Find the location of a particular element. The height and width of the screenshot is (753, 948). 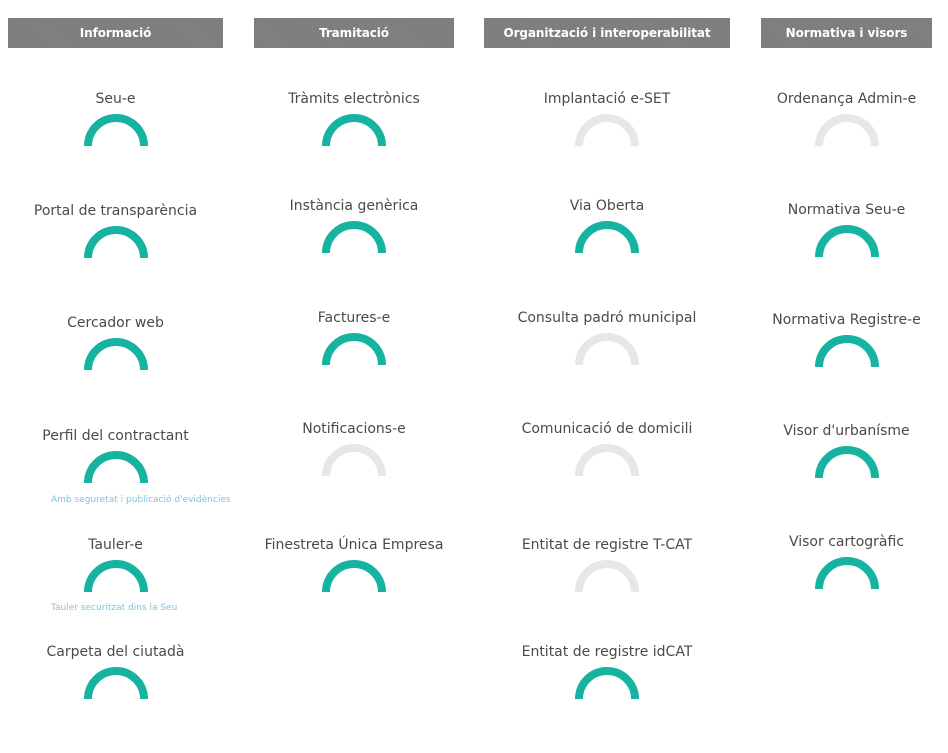

service-note: Amb seguretat i publicació d'evidències is located at coordinates (141, 500).